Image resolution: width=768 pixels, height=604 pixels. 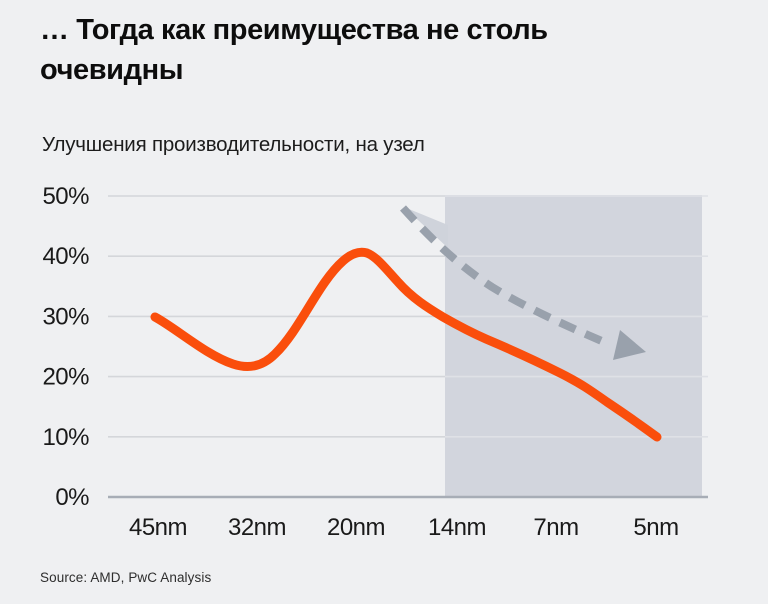 I want to click on y-tick-label-0: 0%, so click(x=72, y=497).